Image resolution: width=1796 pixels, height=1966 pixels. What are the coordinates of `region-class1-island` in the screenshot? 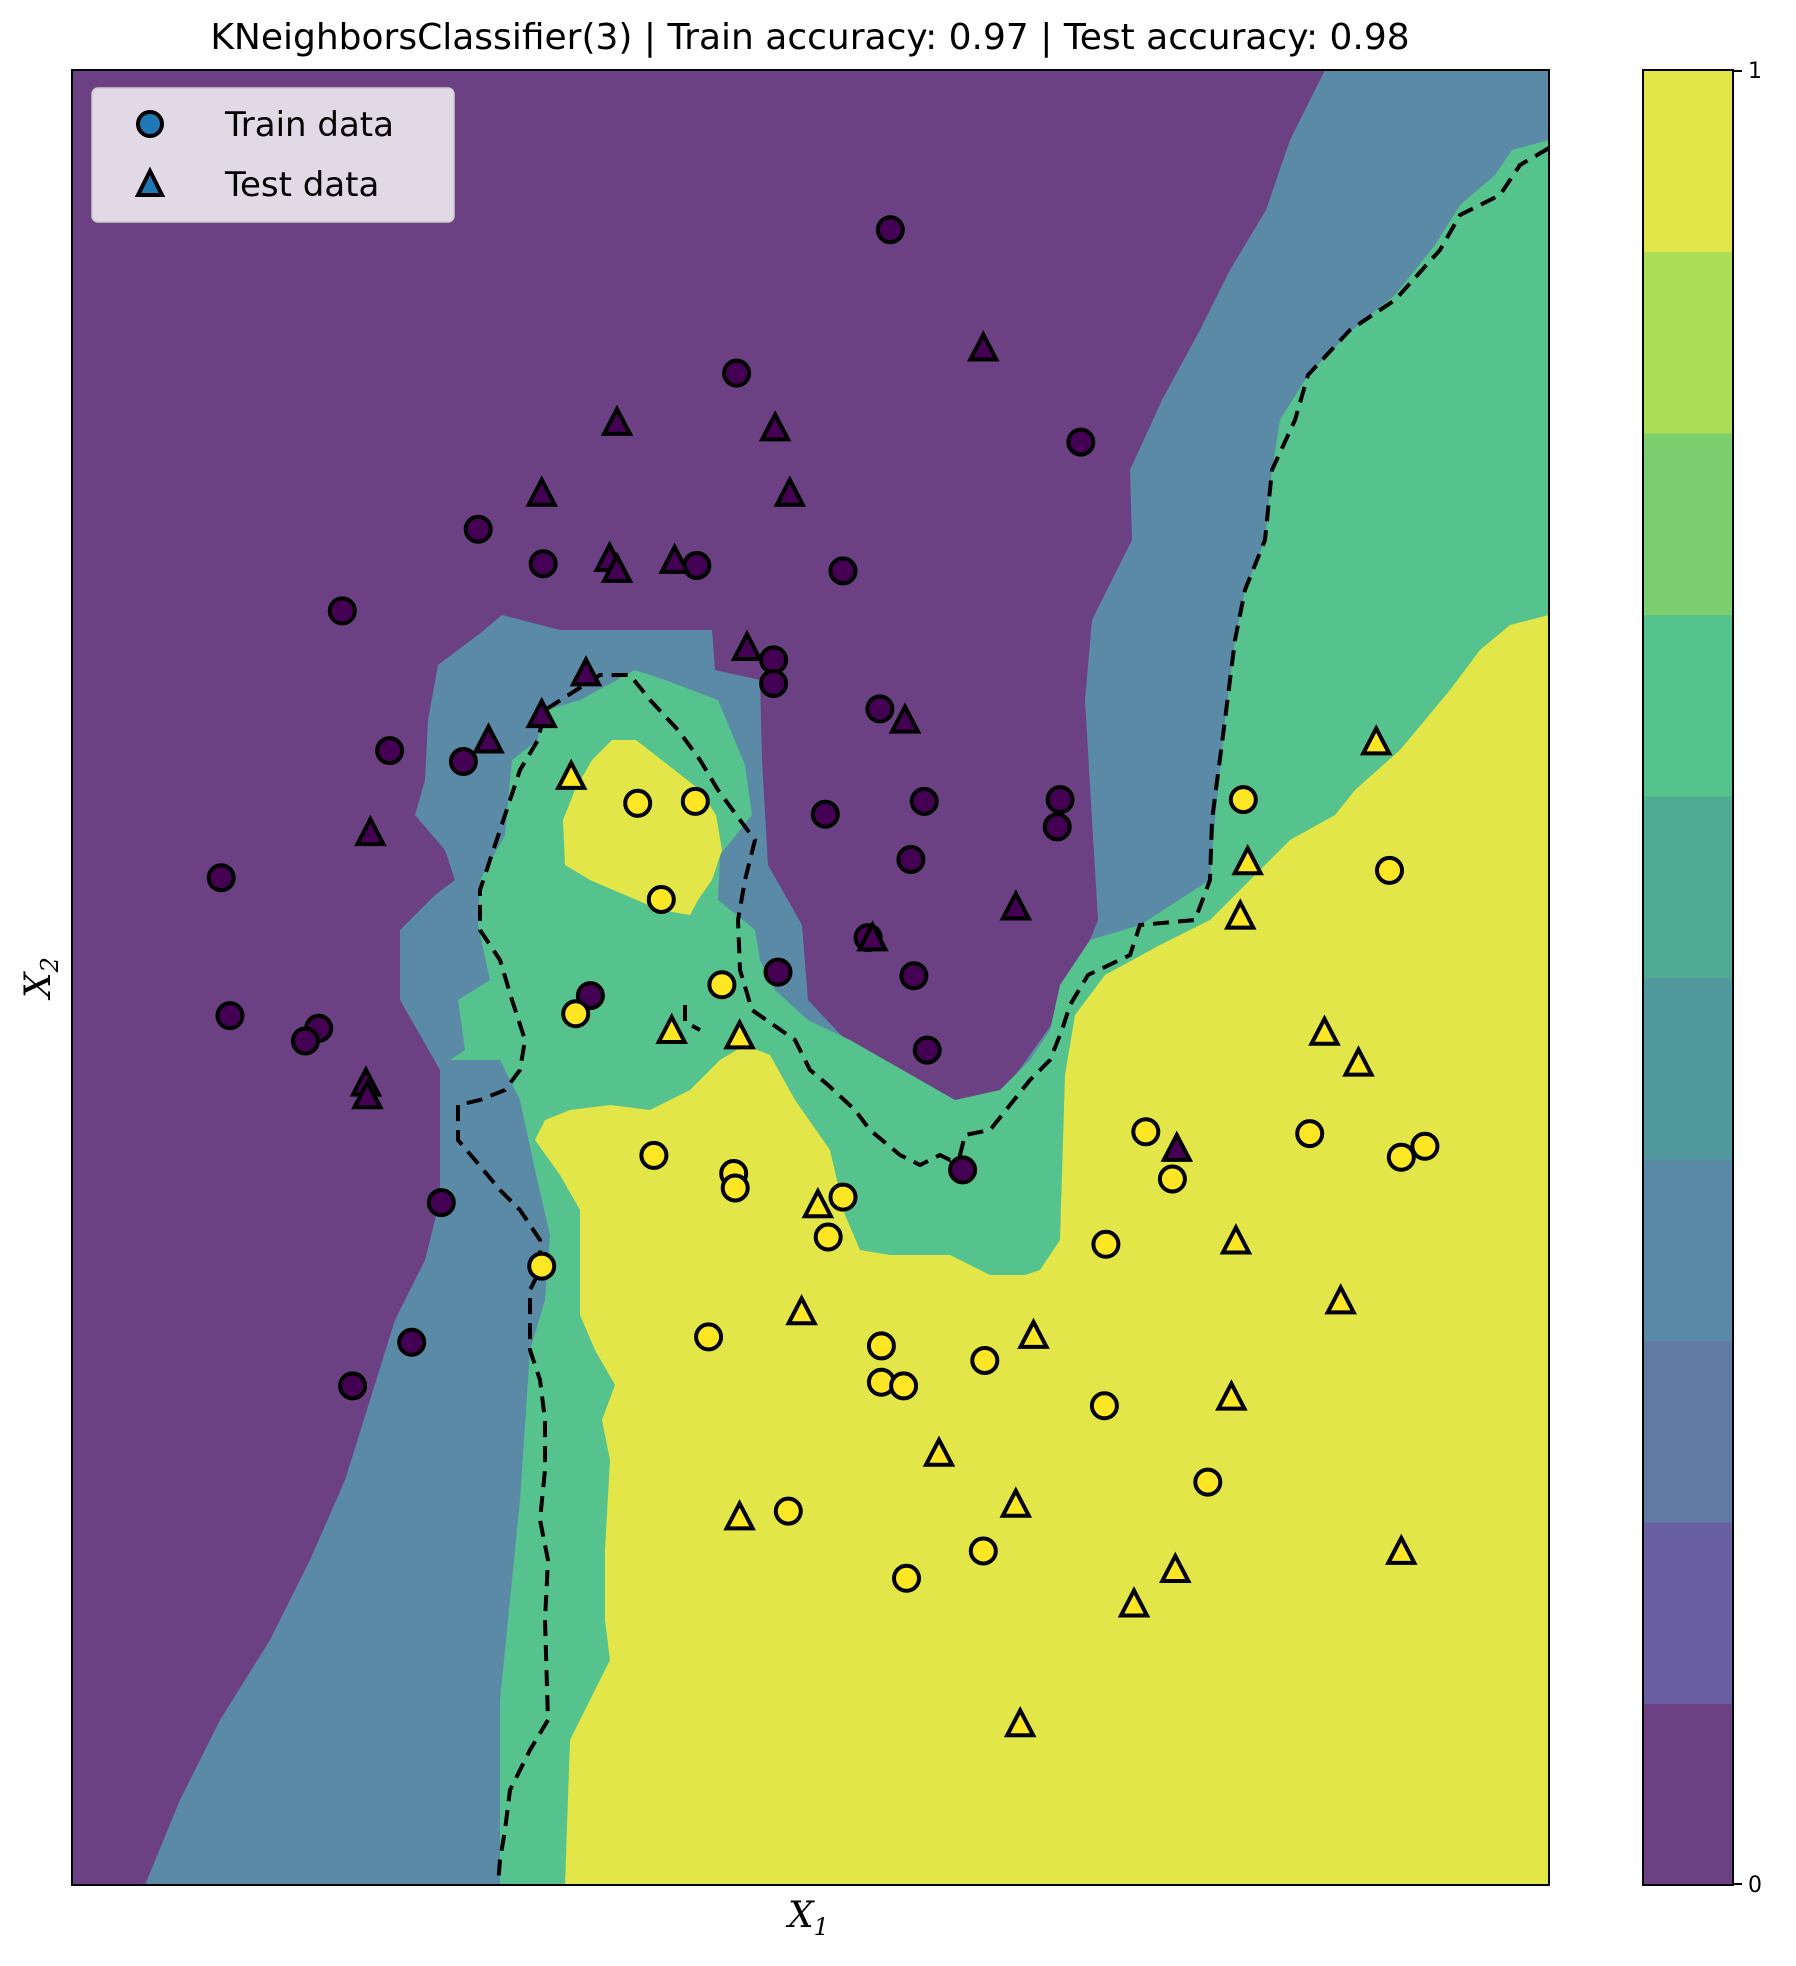 It's located at (642, 827).